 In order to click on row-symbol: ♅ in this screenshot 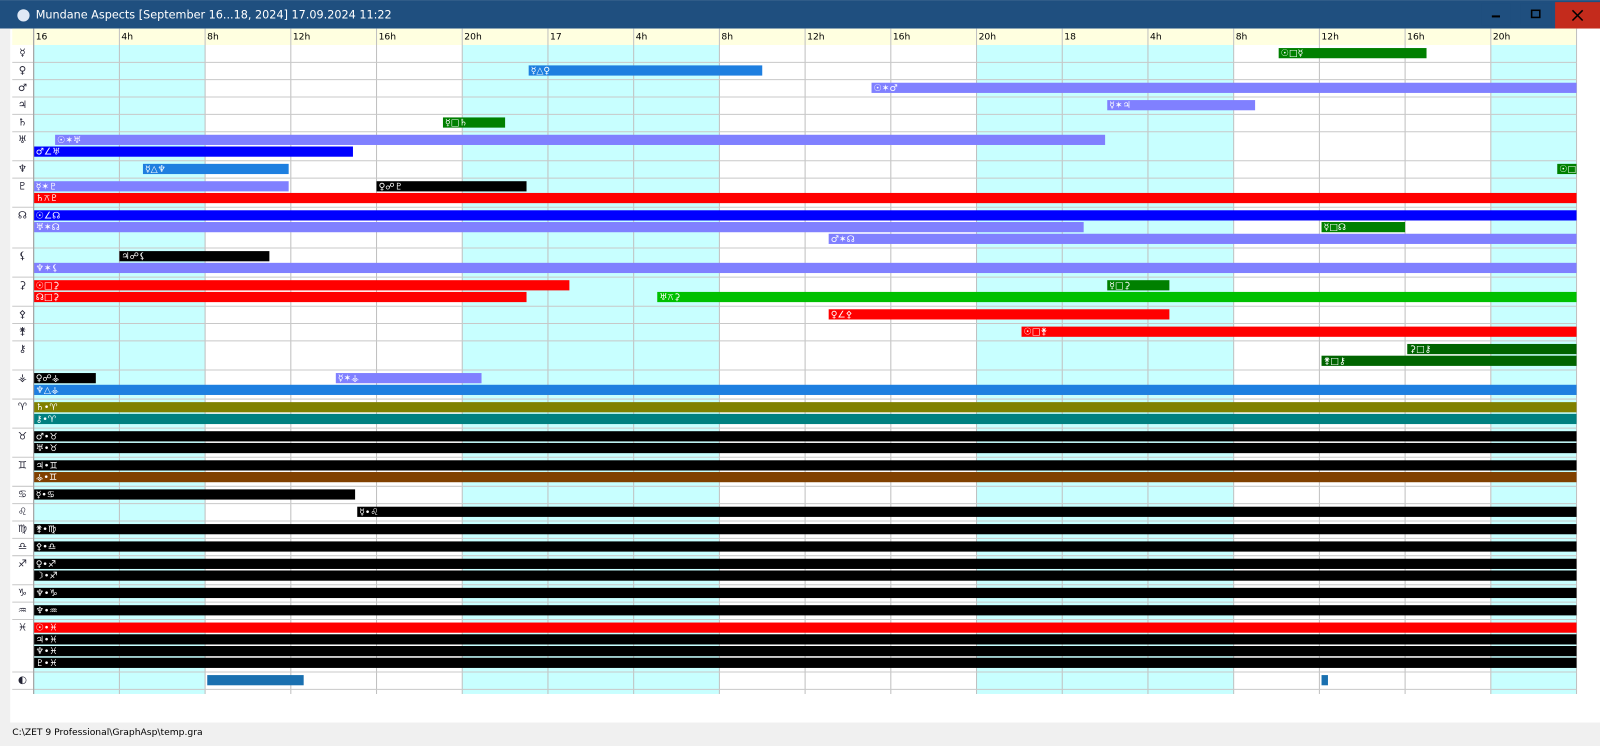, I will do `click(22, 140)`.